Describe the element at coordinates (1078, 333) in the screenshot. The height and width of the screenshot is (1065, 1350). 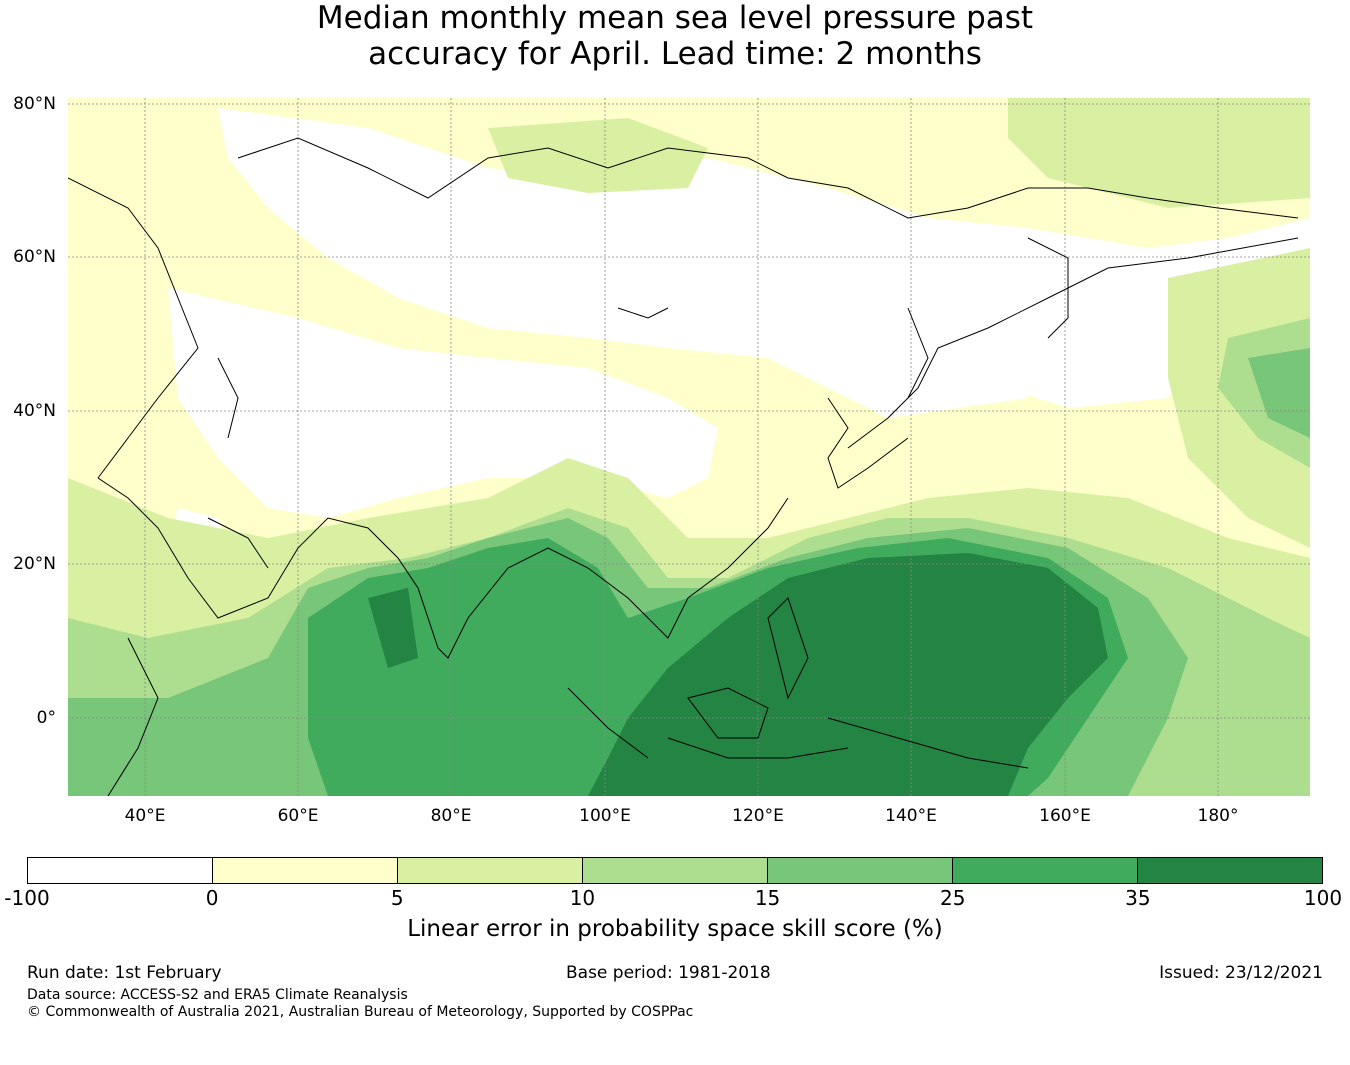
I see `region-nw-pacific-white` at that location.